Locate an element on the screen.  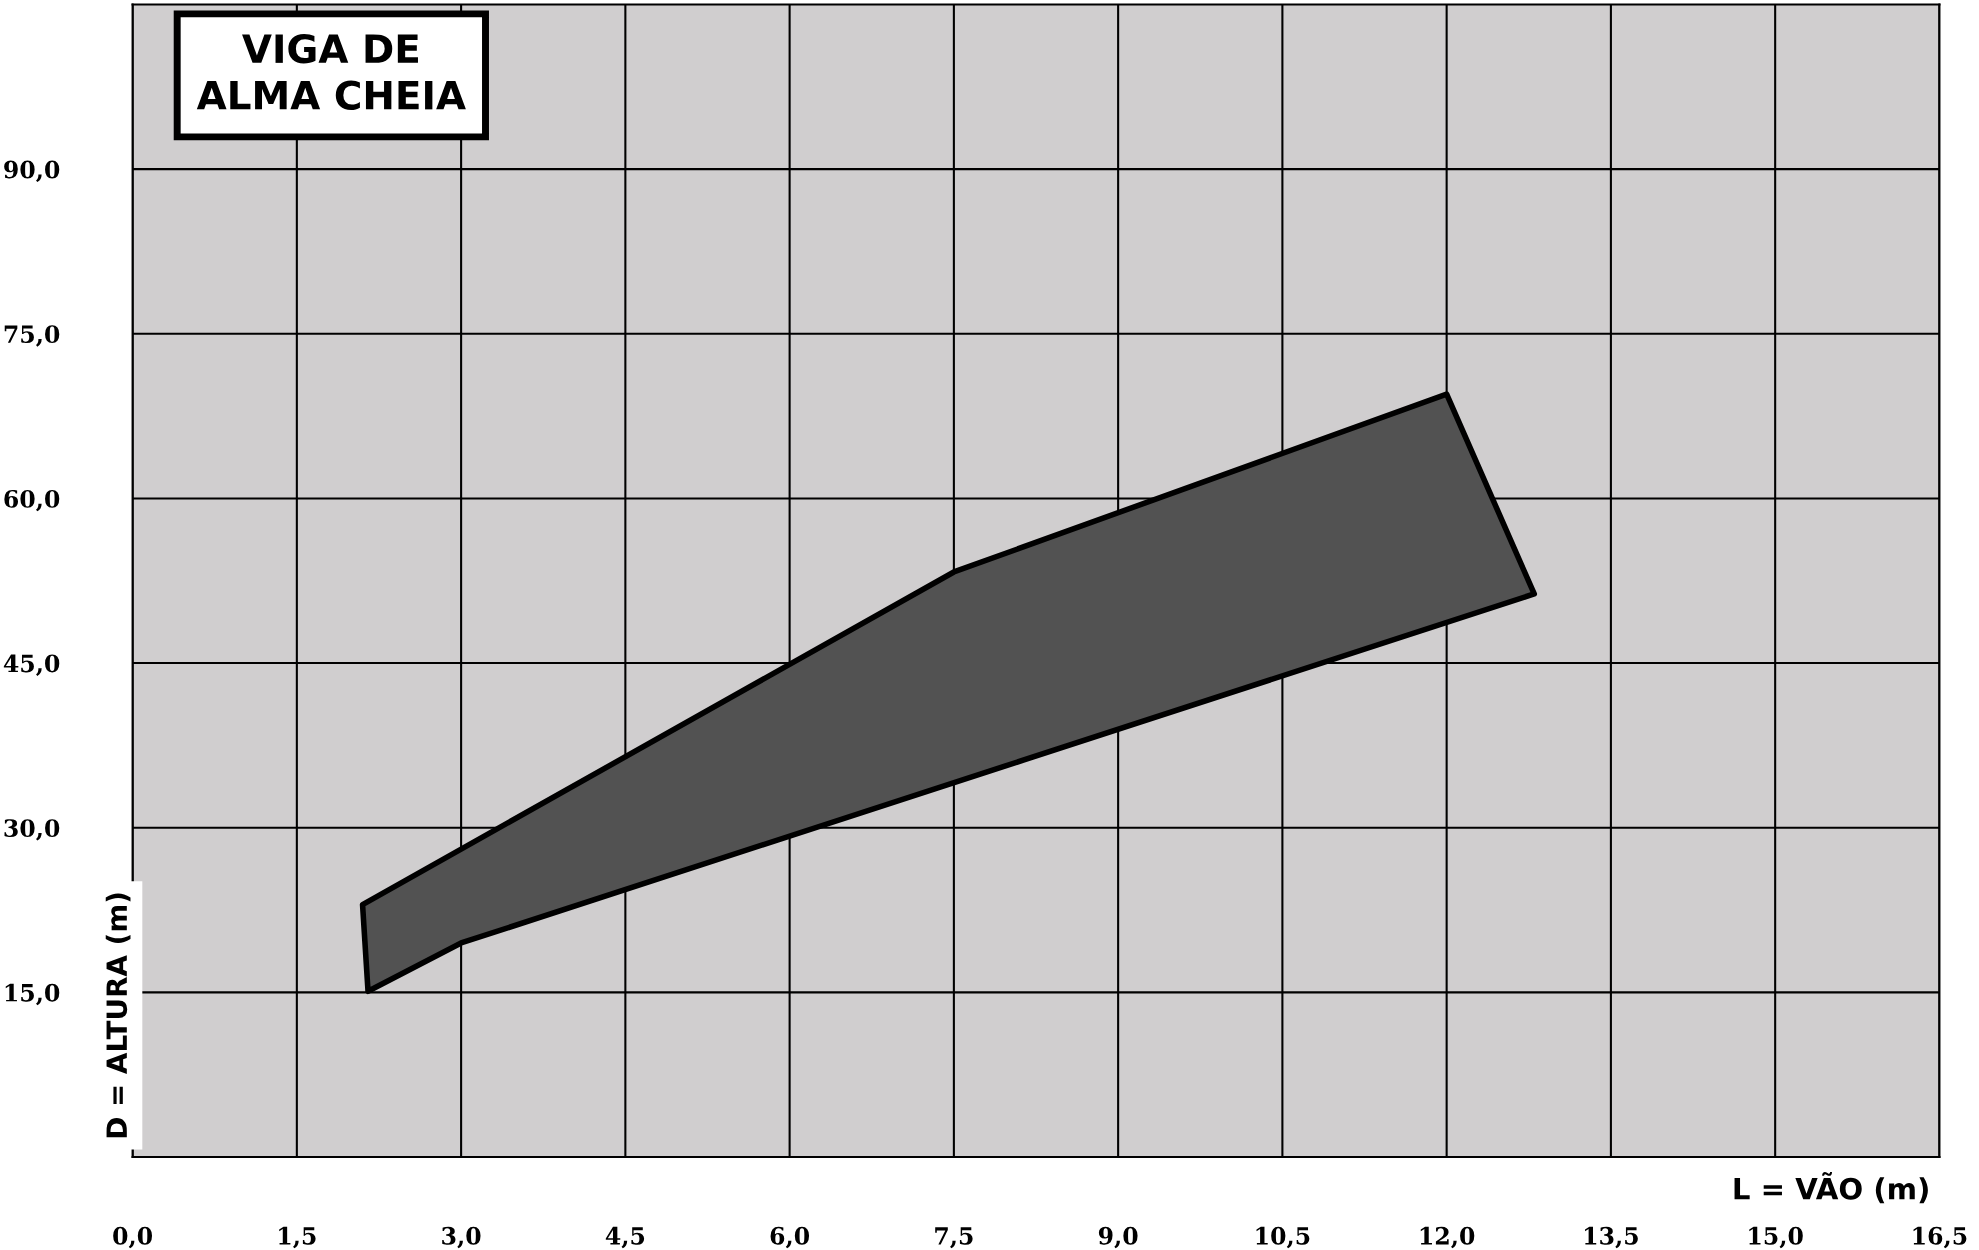
x-tick-label: 0,0 is located at coordinates (133, 1237).